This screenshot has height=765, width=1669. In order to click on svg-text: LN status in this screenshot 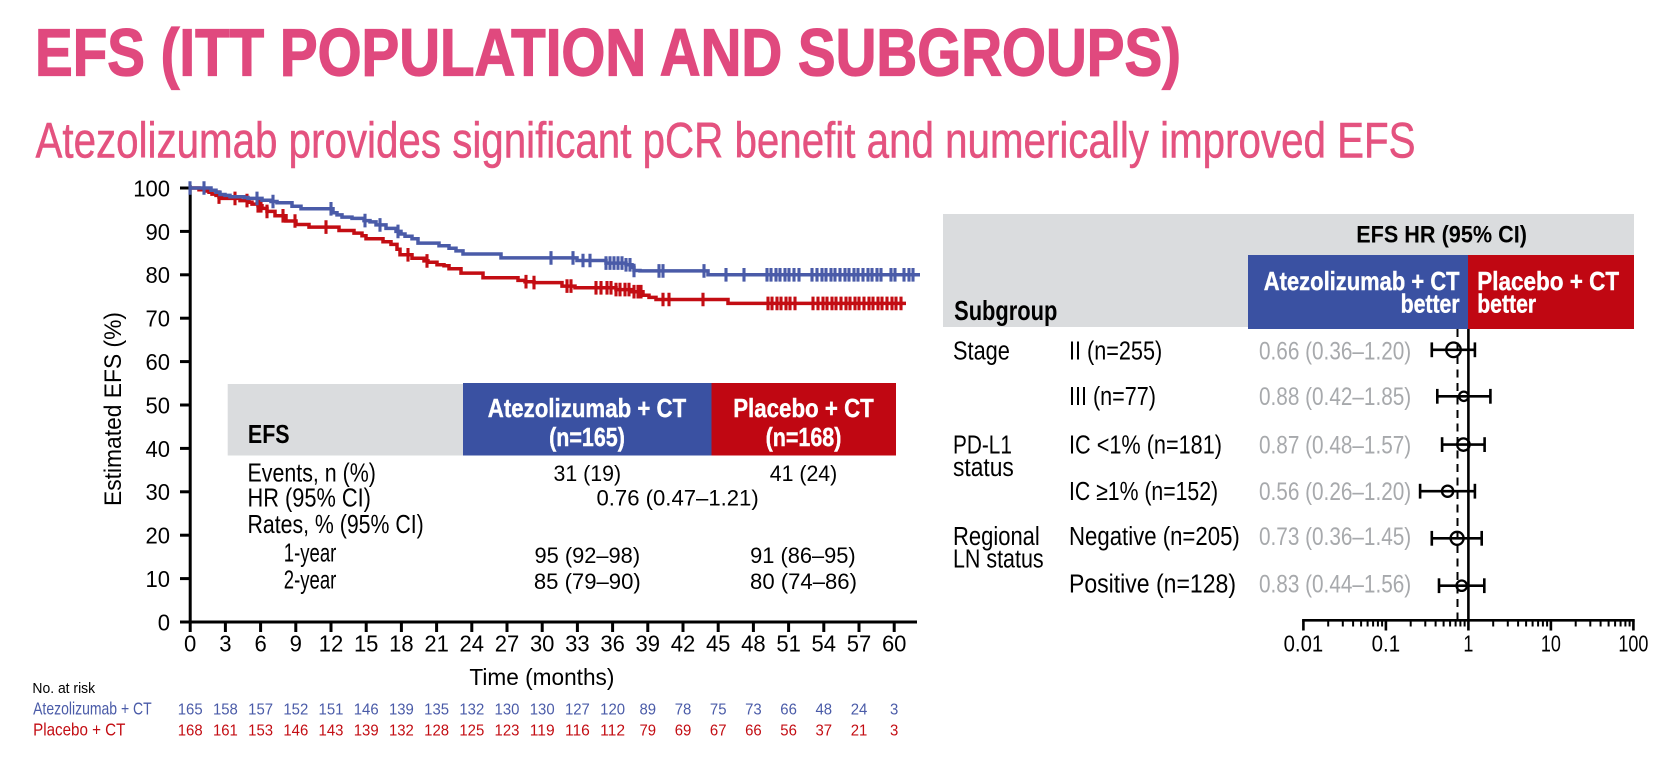, I will do `click(998, 560)`.